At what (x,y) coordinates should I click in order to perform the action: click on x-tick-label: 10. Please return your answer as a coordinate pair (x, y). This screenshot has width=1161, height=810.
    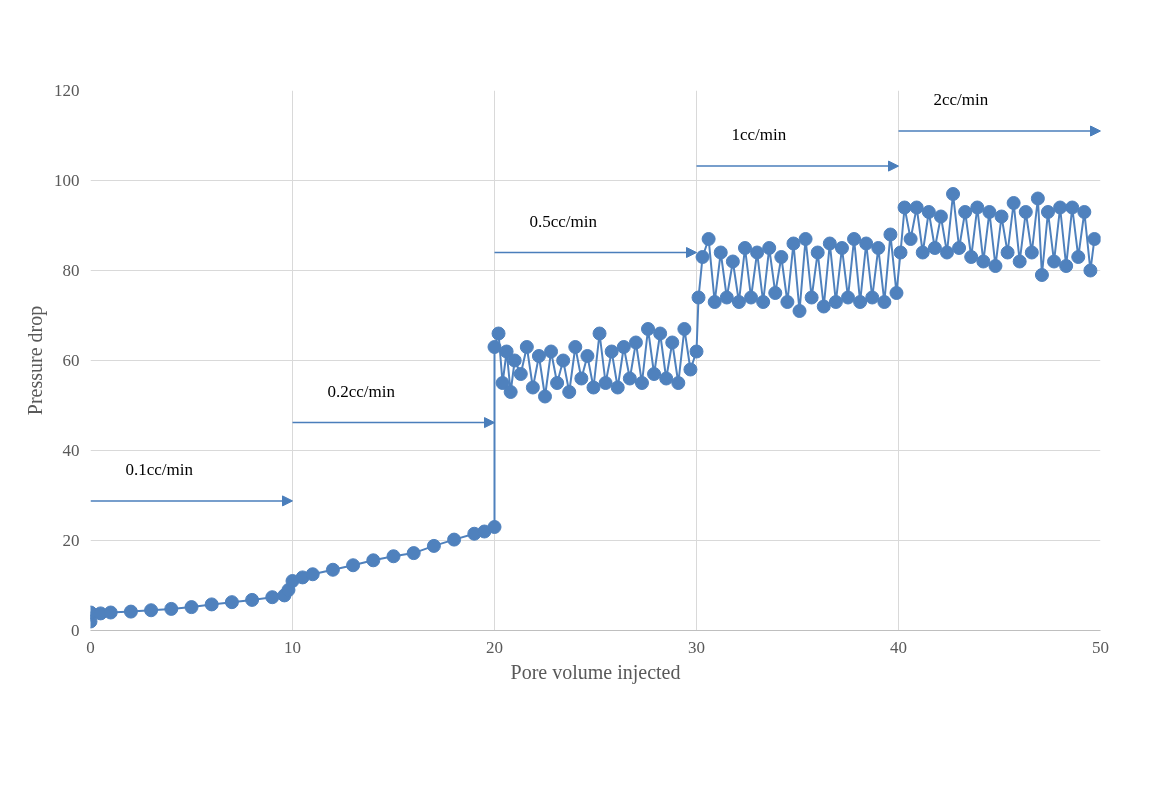
    Looking at the image, I should click on (292, 647).